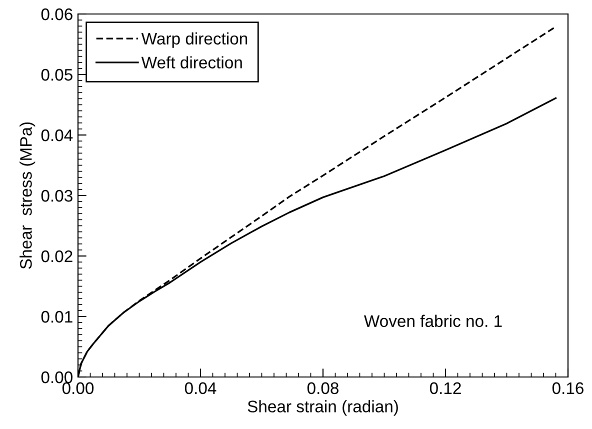 Image resolution: width=592 pixels, height=429 pixels. What do you see at coordinates (28, 195) in the screenshot?
I see `y-axis-title: Shear stress (MPa)` at bounding box center [28, 195].